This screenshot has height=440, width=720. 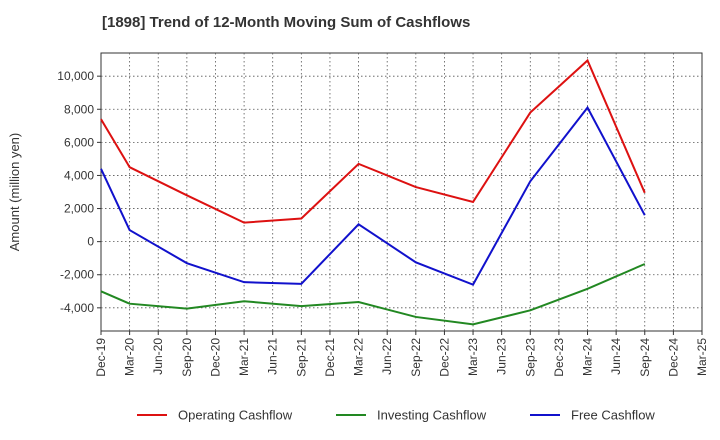 I want to click on x-tick-label: Dec-19, so click(x=101, y=357).